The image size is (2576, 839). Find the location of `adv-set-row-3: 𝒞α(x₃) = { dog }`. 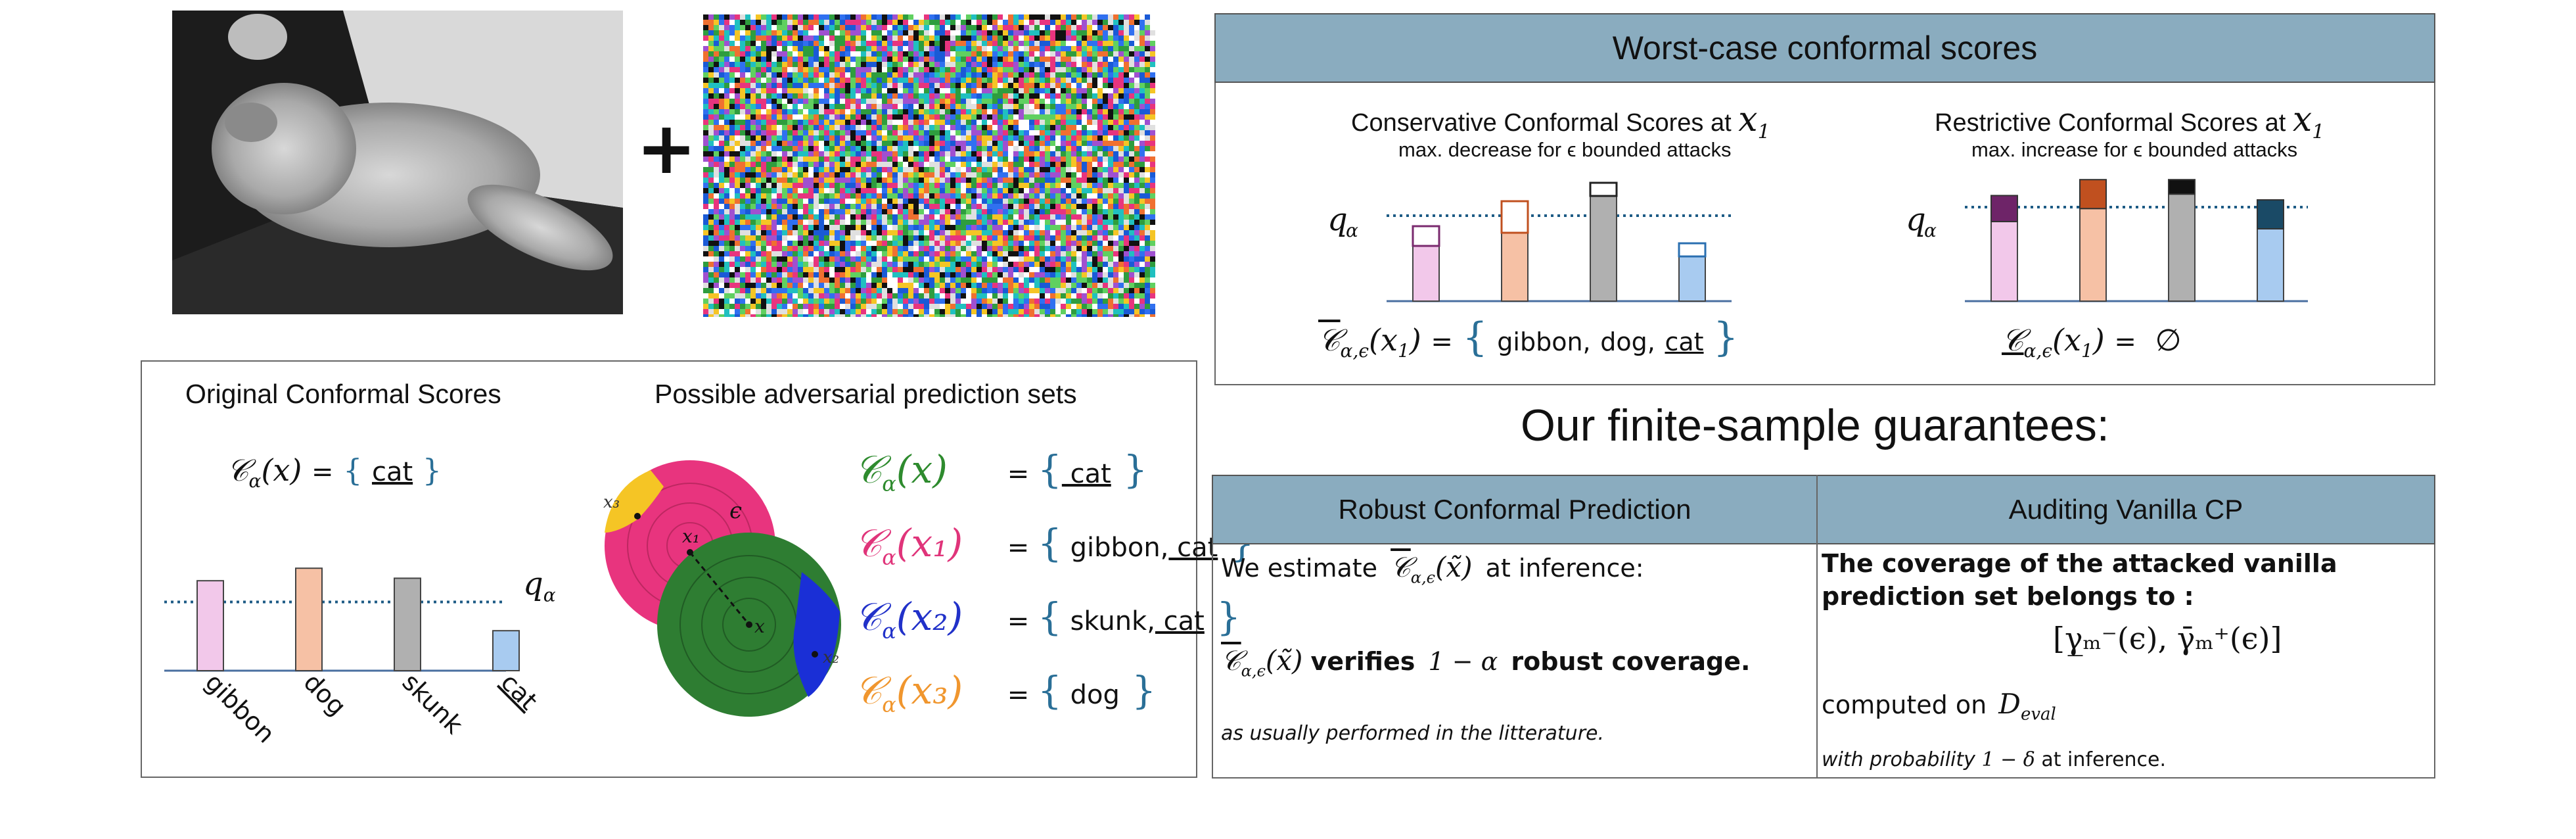

adv-set-row-3: 𝒞α(x₃) = { dog } is located at coordinates (1005, 692).